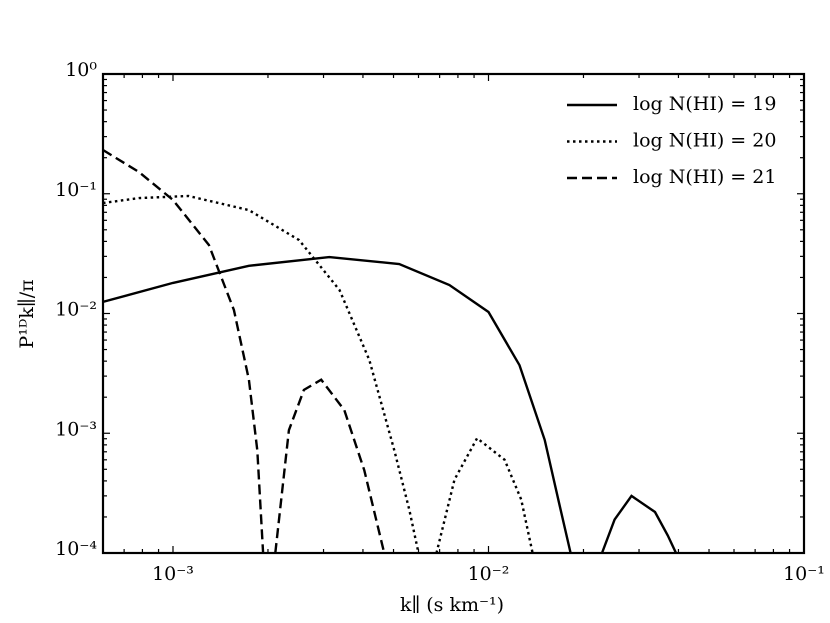 The image size is (830, 623). What do you see at coordinates (704, 177) in the screenshot?
I see `legend-label: log N(HI) = 21` at bounding box center [704, 177].